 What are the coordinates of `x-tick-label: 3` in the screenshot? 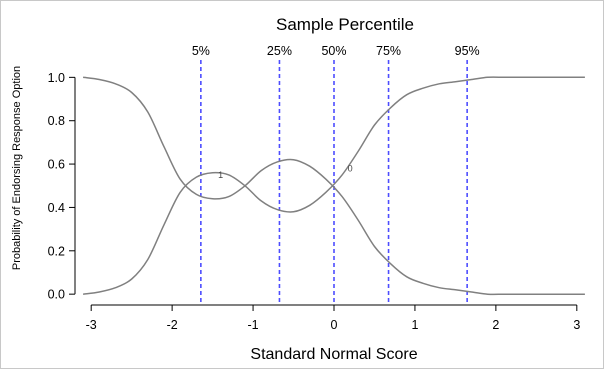 It's located at (576, 325).